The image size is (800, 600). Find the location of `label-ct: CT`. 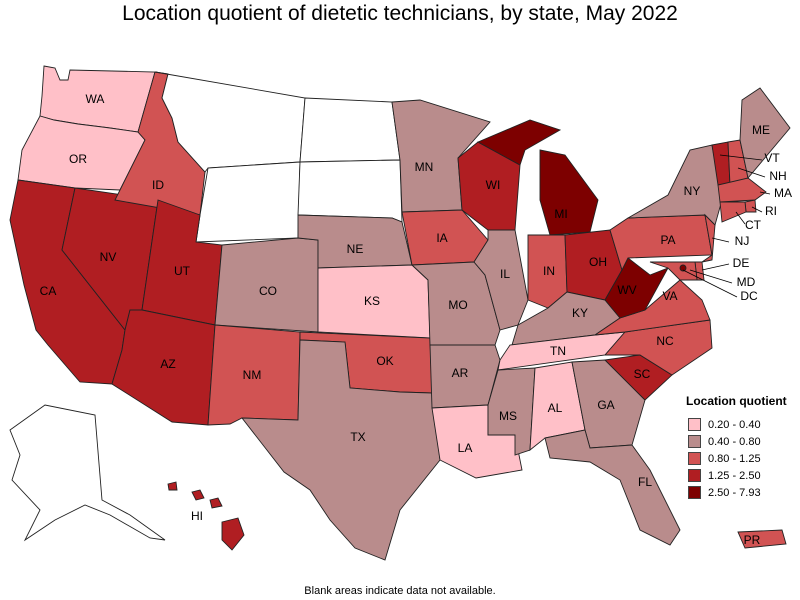

label-ct: CT is located at coordinates (753, 225).